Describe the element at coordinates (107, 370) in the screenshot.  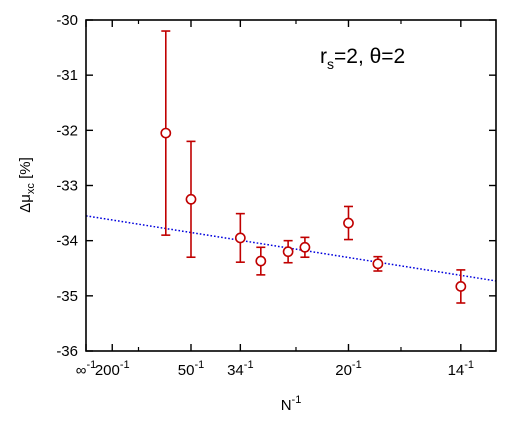
I see `x-tick-label-base-1: 200` at that location.